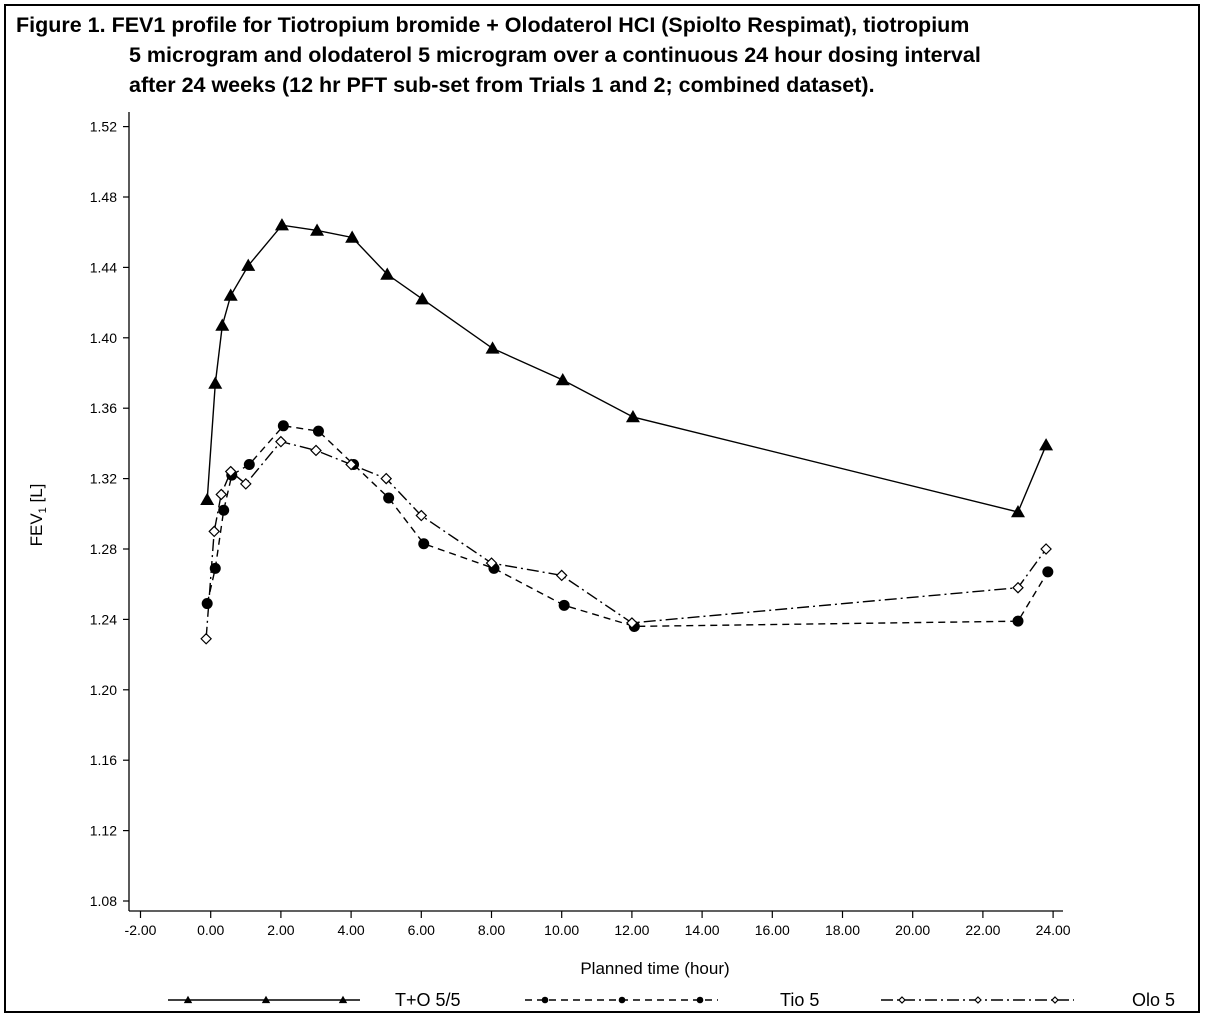 The height and width of the screenshot is (1019, 1206). I want to click on y-tick-label: 1.32, so click(103, 479).